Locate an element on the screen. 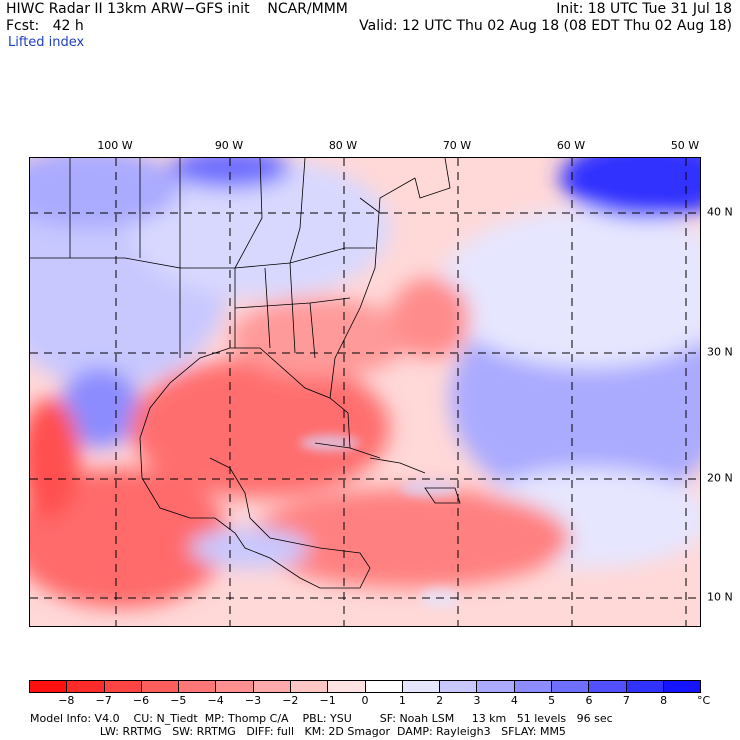 This screenshot has height=740, width=740. lon-label: 50 W is located at coordinates (685, 145).